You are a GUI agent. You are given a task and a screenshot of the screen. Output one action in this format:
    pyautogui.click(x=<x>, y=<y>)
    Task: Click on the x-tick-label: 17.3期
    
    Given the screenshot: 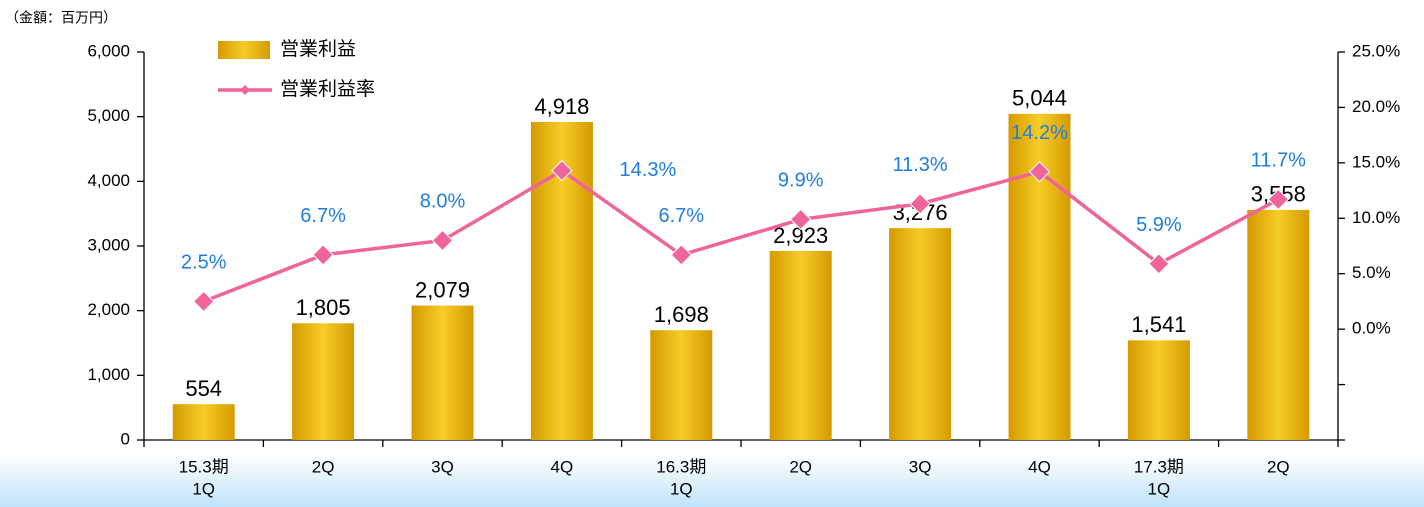 What is the action you would take?
    pyautogui.click(x=1159, y=466)
    